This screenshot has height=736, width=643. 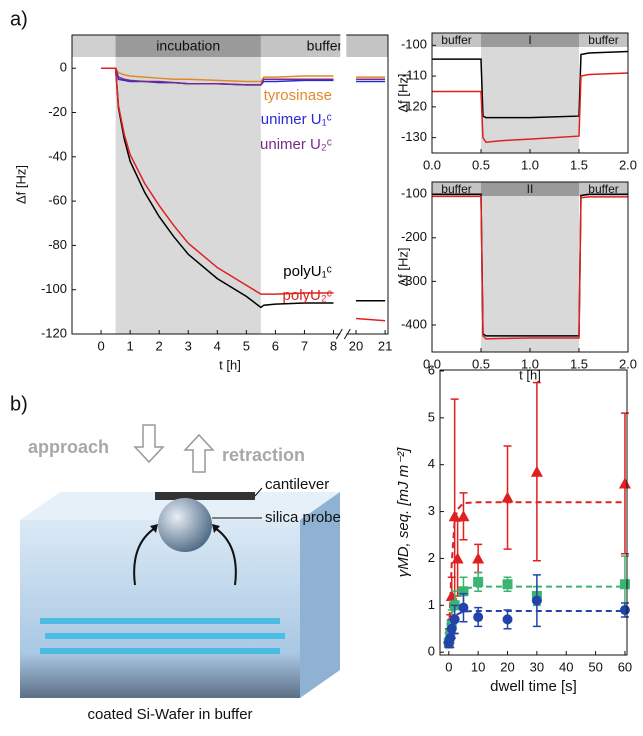 I want to click on x-tick-label: 60, so click(x=625, y=666).